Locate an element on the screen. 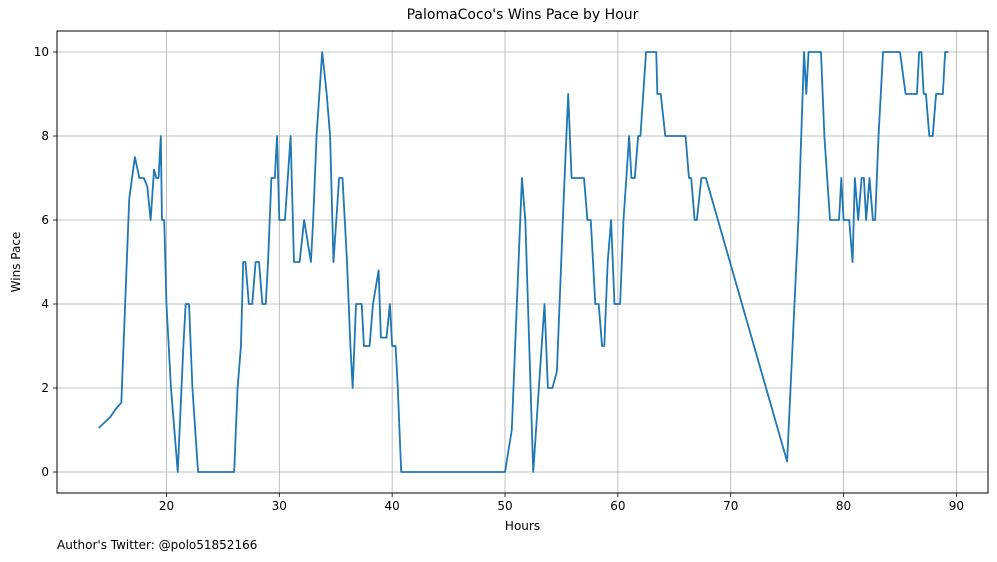 The height and width of the screenshot is (562, 997). y-tick-label: 4 is located at coordinates (45, 304).